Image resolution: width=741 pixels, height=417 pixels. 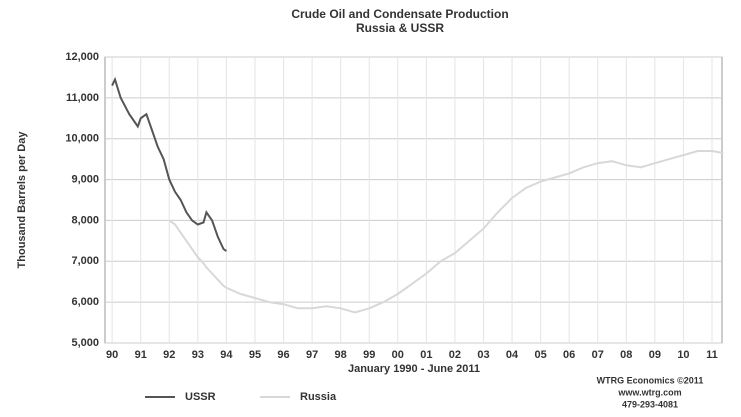 I want to click on y-tick-label: 12,000, so click(x=82, y=57).